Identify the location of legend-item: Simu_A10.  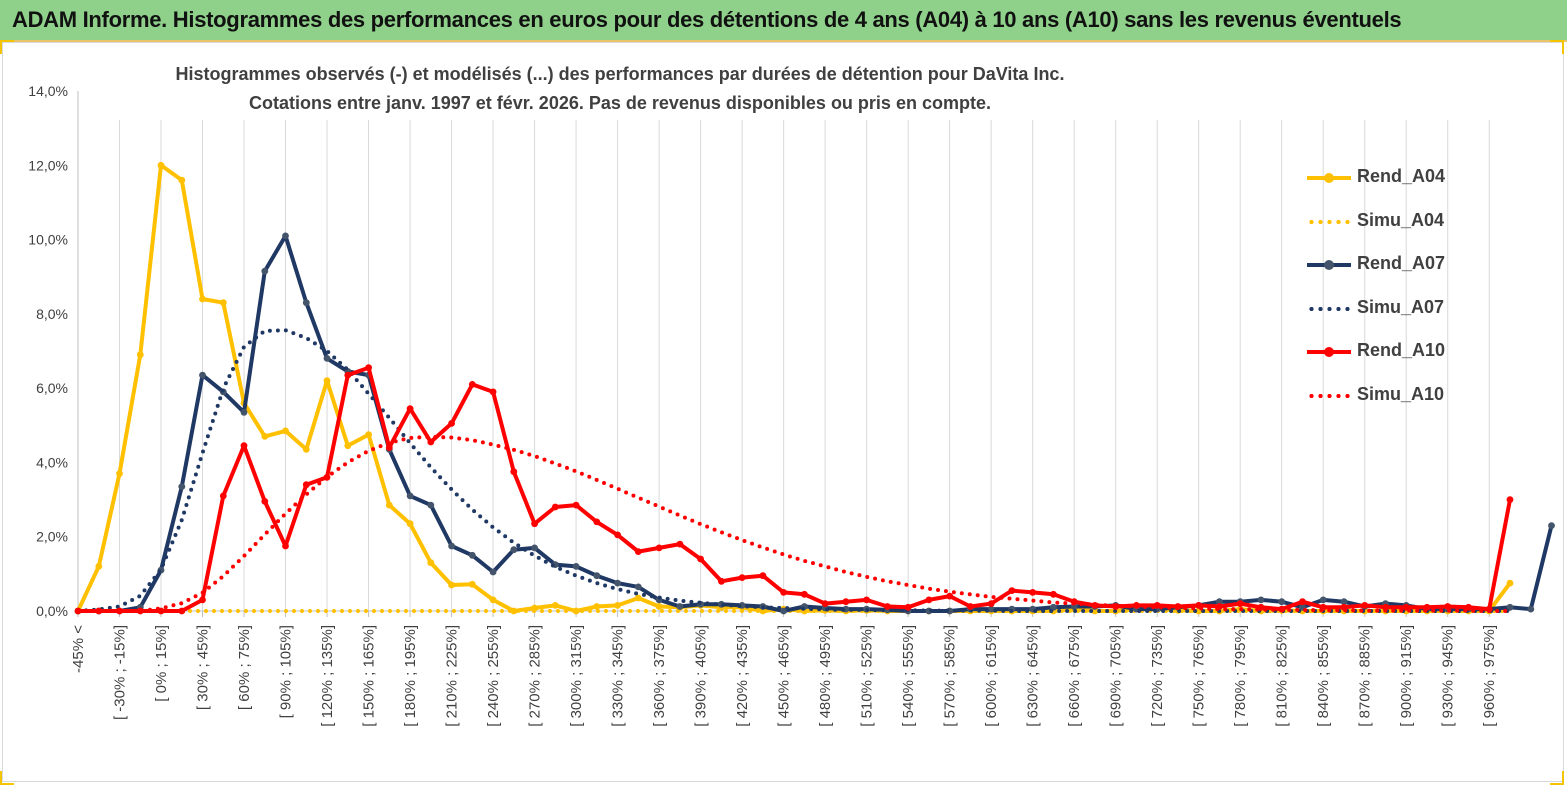
(1405, 400).